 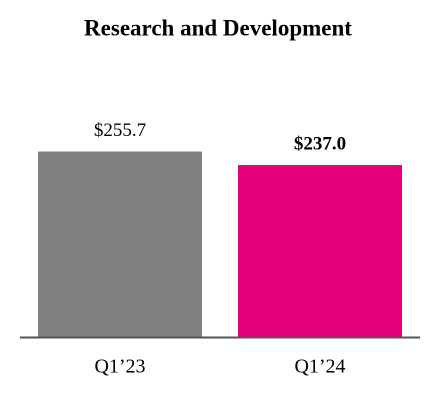 I want to click on value-label: $255.7, so click(x=120, y=130).